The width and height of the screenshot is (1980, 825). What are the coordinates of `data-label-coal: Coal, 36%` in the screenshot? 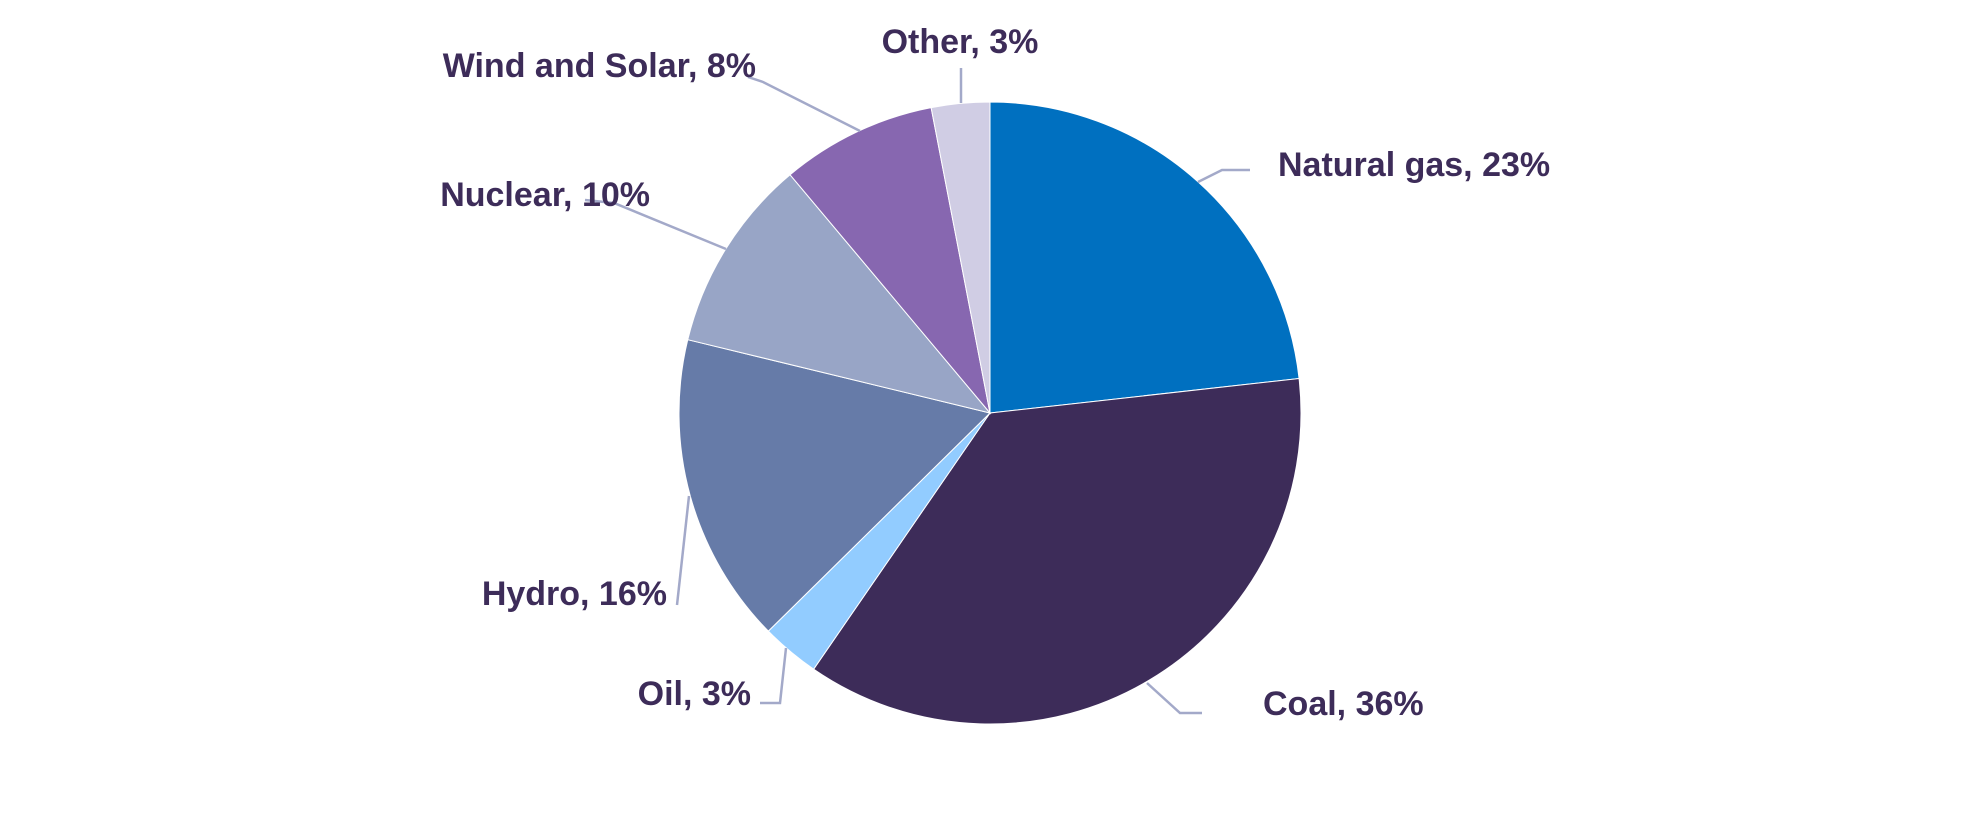 It's located at (1343, 704).